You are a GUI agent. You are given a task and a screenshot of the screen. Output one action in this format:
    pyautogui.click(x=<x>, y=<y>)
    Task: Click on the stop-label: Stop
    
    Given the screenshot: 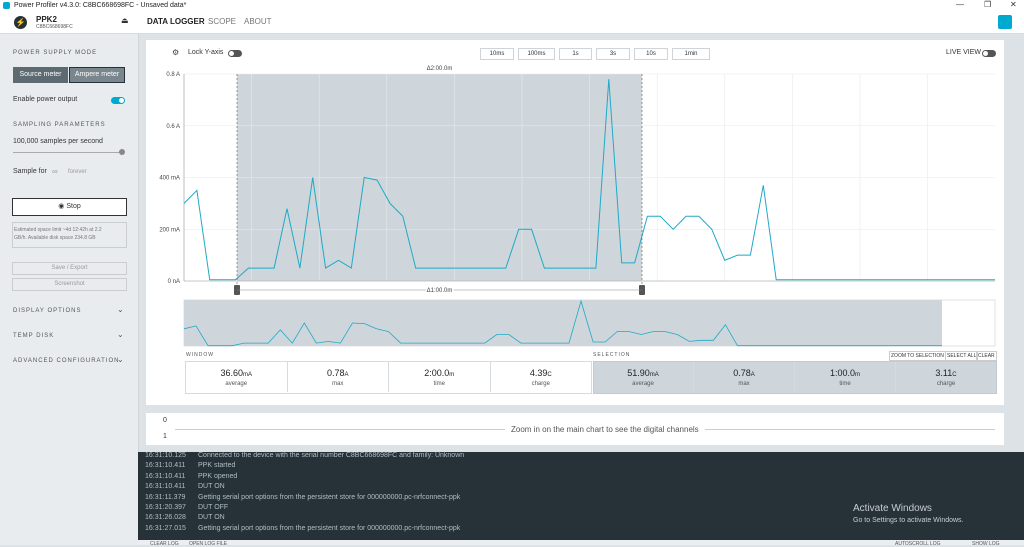 What is the action you would take?
    pyautogui.click(x=73, y=206)
    